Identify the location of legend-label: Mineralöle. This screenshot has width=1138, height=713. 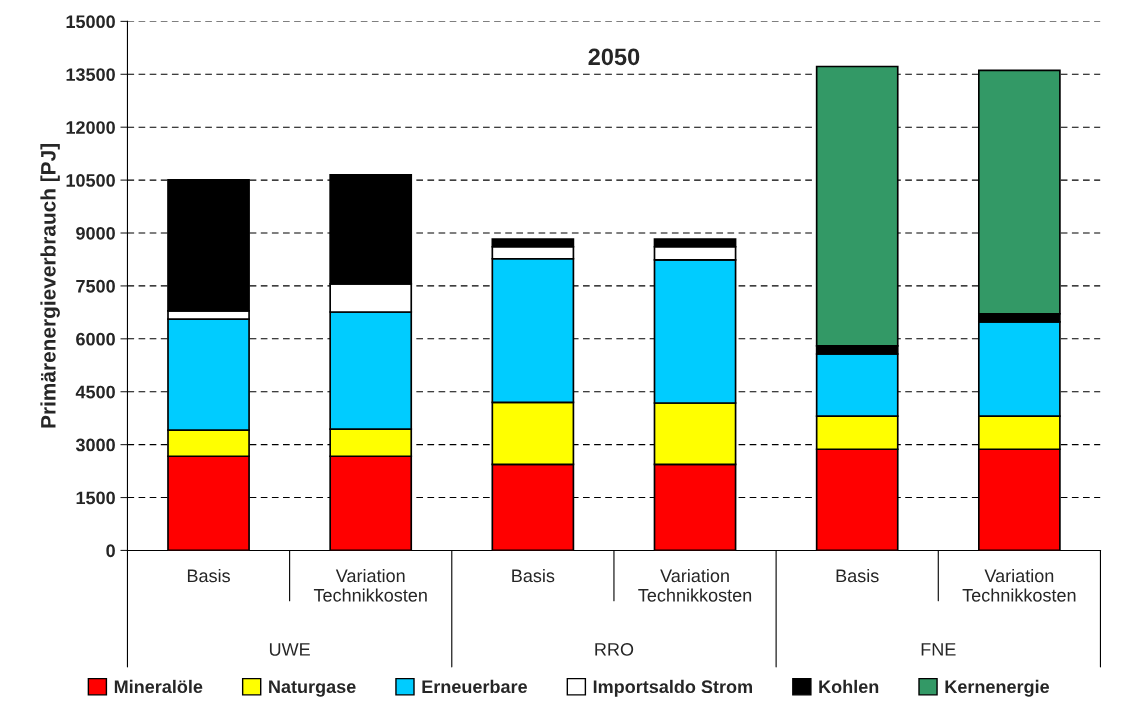
(158, 686).